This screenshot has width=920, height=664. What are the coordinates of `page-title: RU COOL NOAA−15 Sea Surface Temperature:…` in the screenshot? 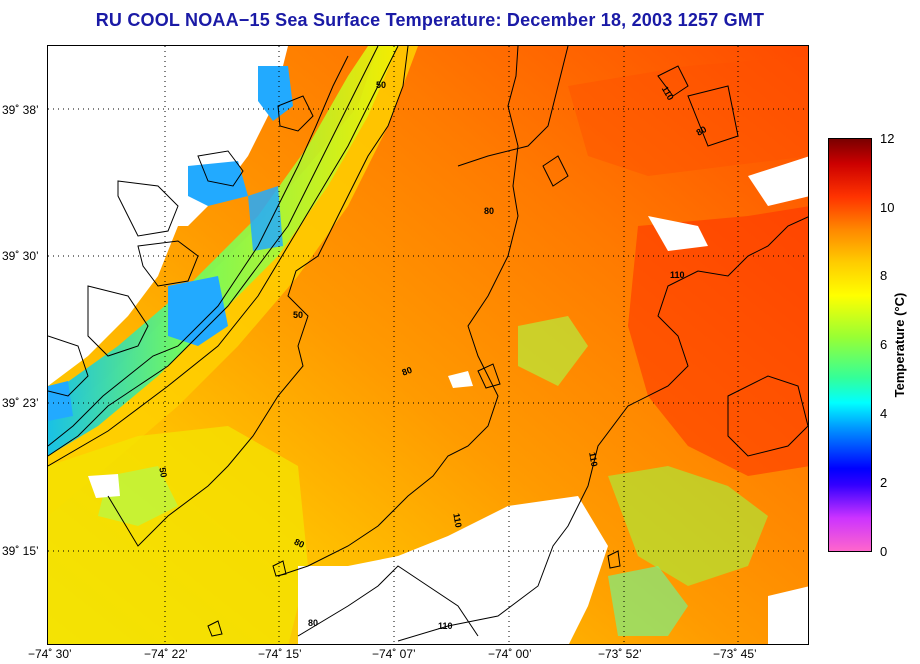 It's located at (430, 20).